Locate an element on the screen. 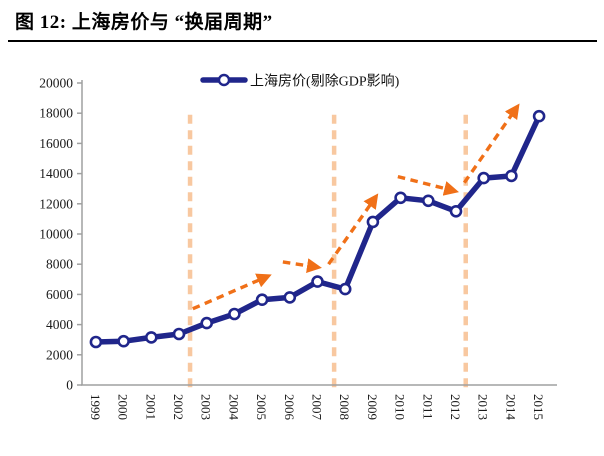  svg-text: 2008 is located at coordinates (344, 407).